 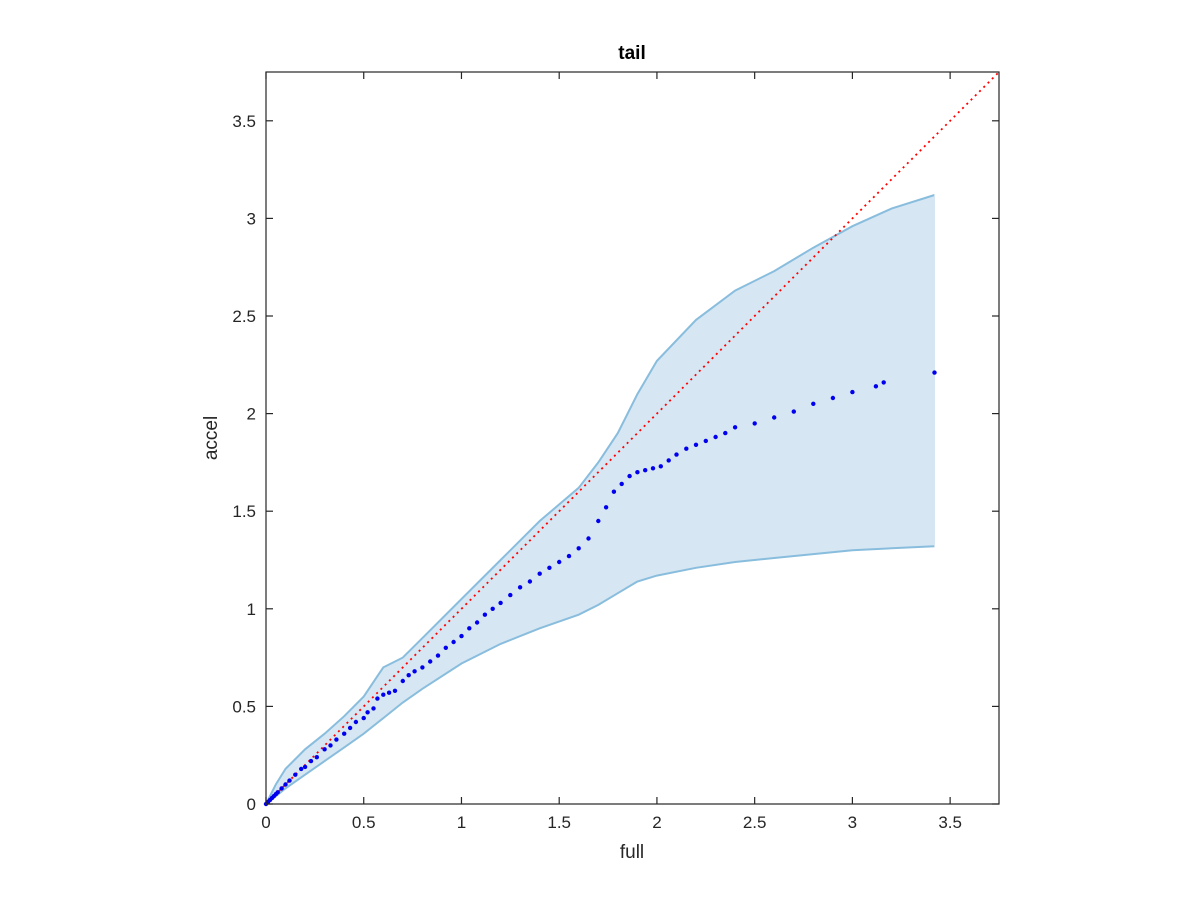 I want to click on y-tick-label: 3, so click(x=251, y=218).